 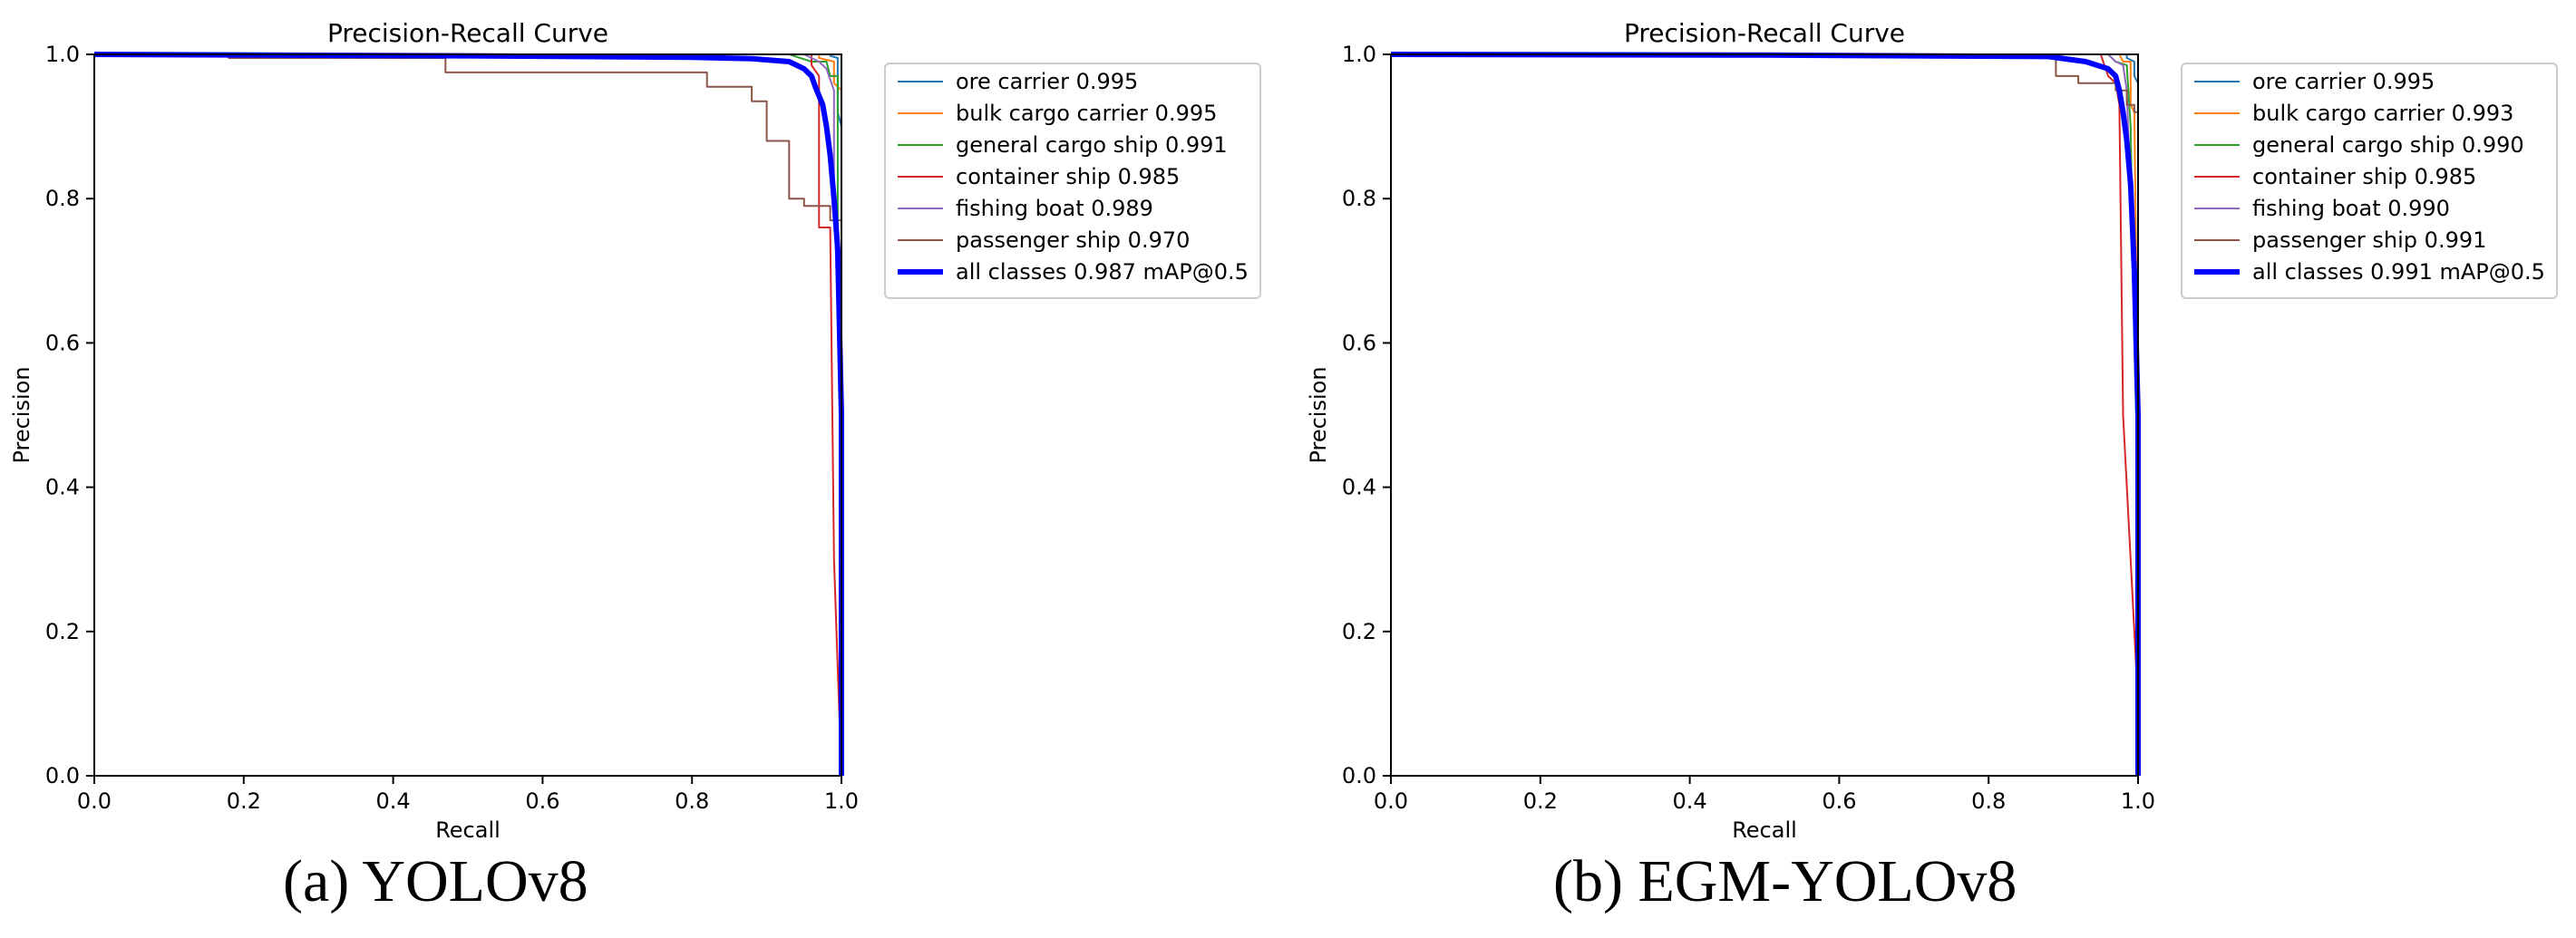 I want to click on caption-egm-yolov8: (b) EGM-YOLOv8, so click(x=1785, y=881).